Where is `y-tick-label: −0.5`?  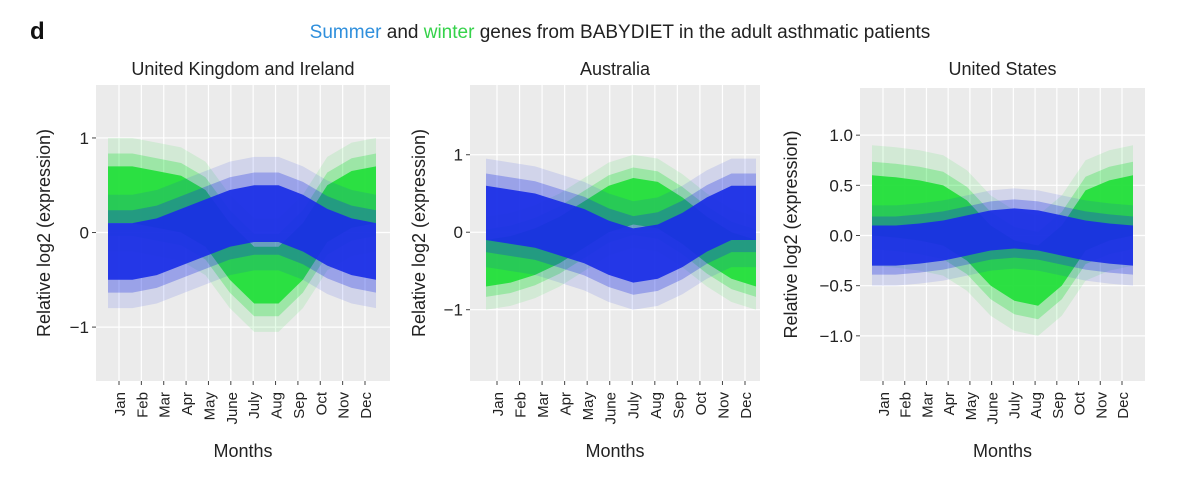 y-tick-label: −0.5 is located at coordinates (836, 286).